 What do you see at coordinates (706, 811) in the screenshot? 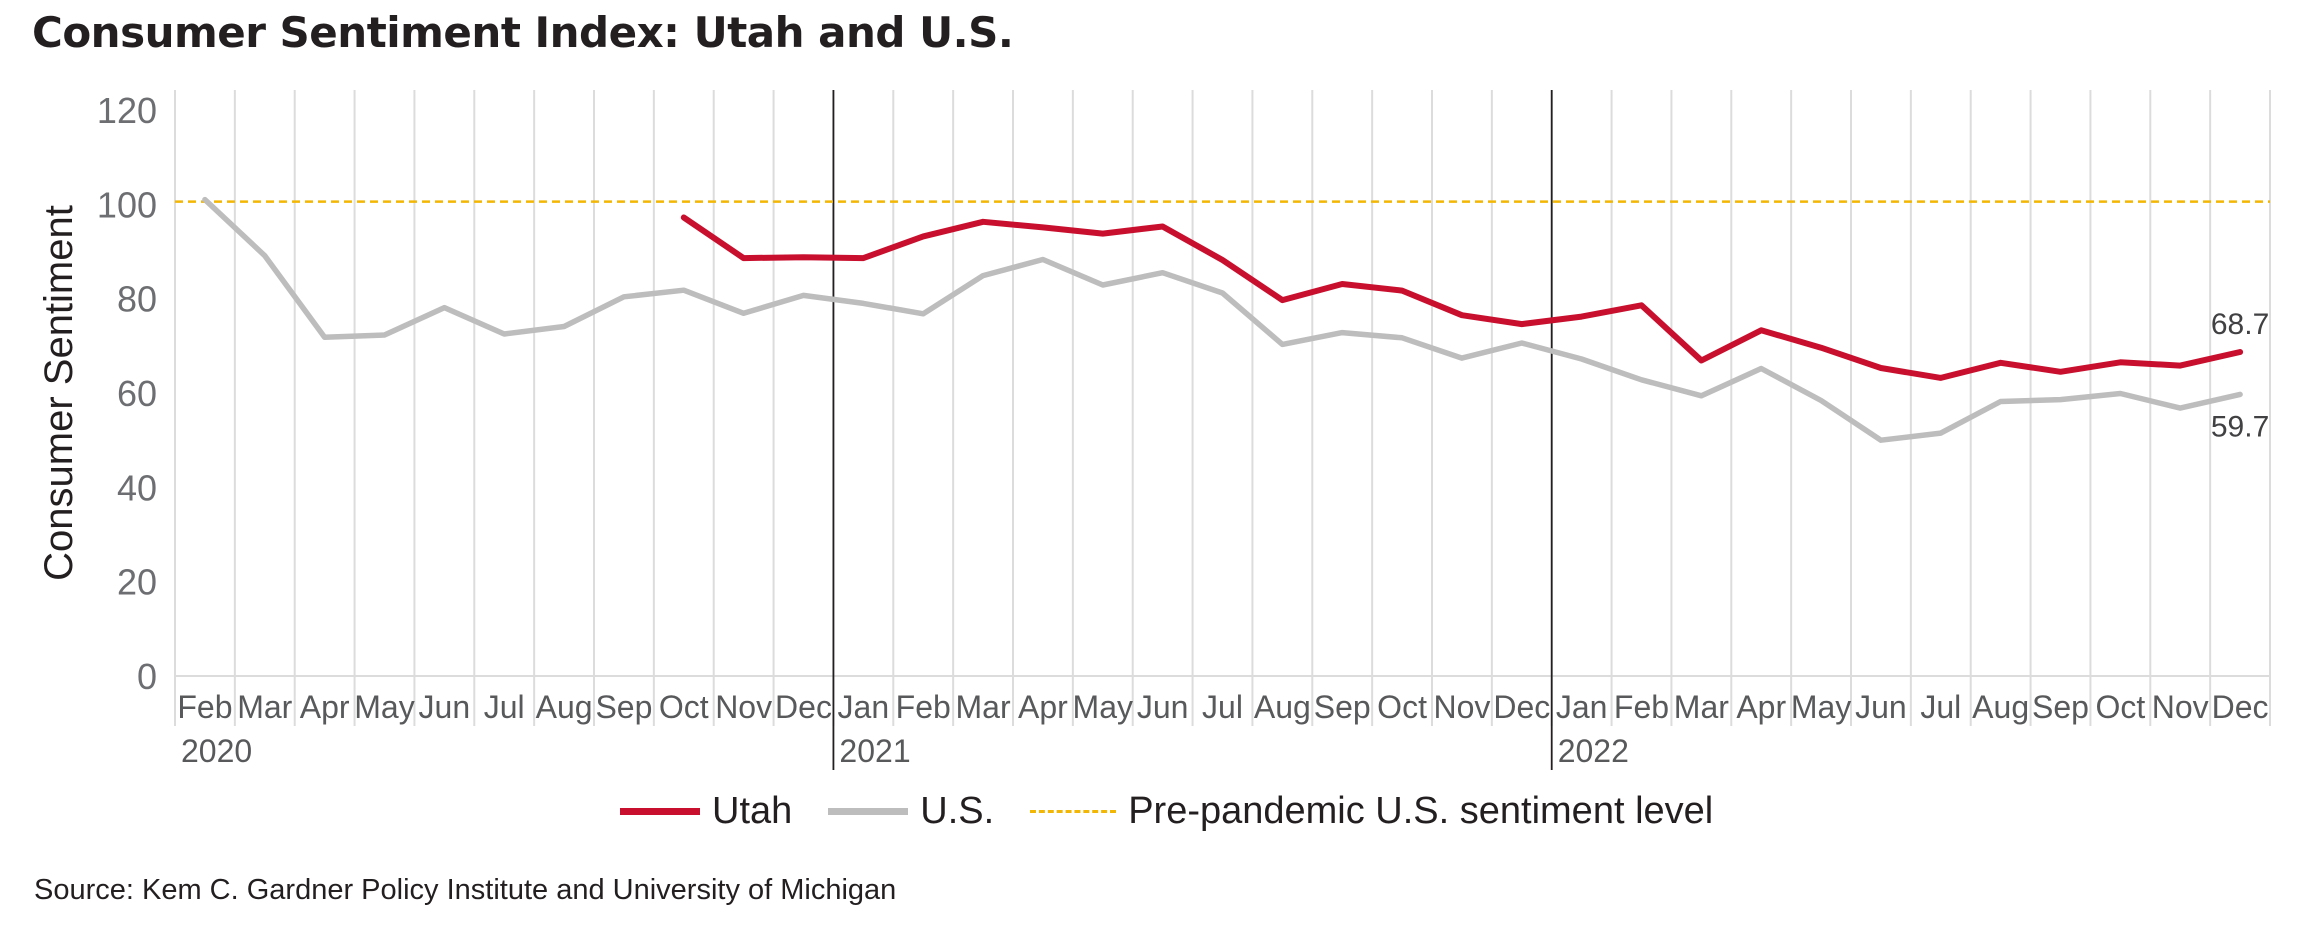
I see `legend-item-utah: Utah` at bounding box center [706, 811].